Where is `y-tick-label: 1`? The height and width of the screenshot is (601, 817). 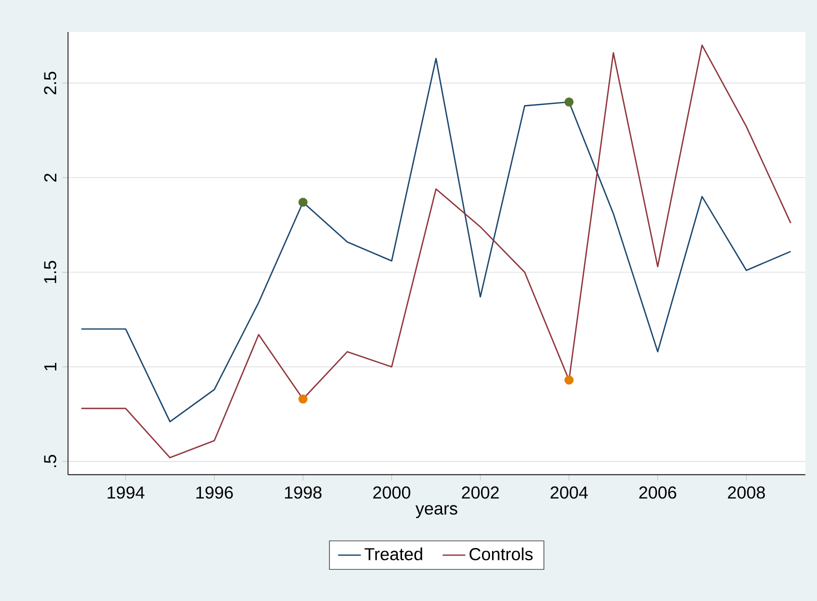
y-tick-label: 1 is located at coordinates (50, 366).